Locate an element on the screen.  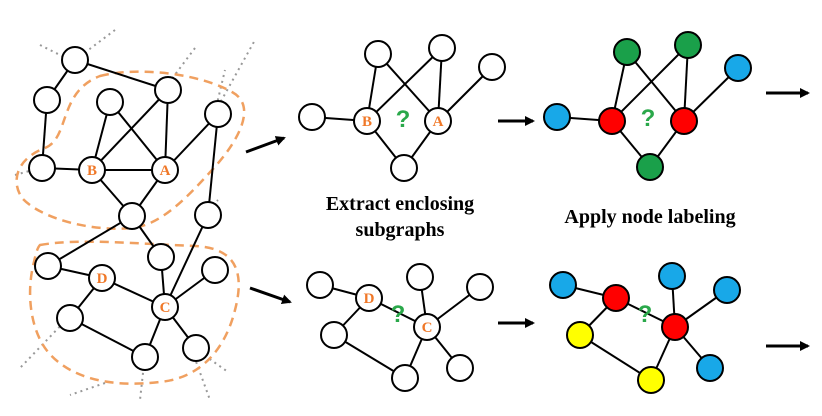
question-mark-labeled-ab: ? is located at coordinates (648, 118).